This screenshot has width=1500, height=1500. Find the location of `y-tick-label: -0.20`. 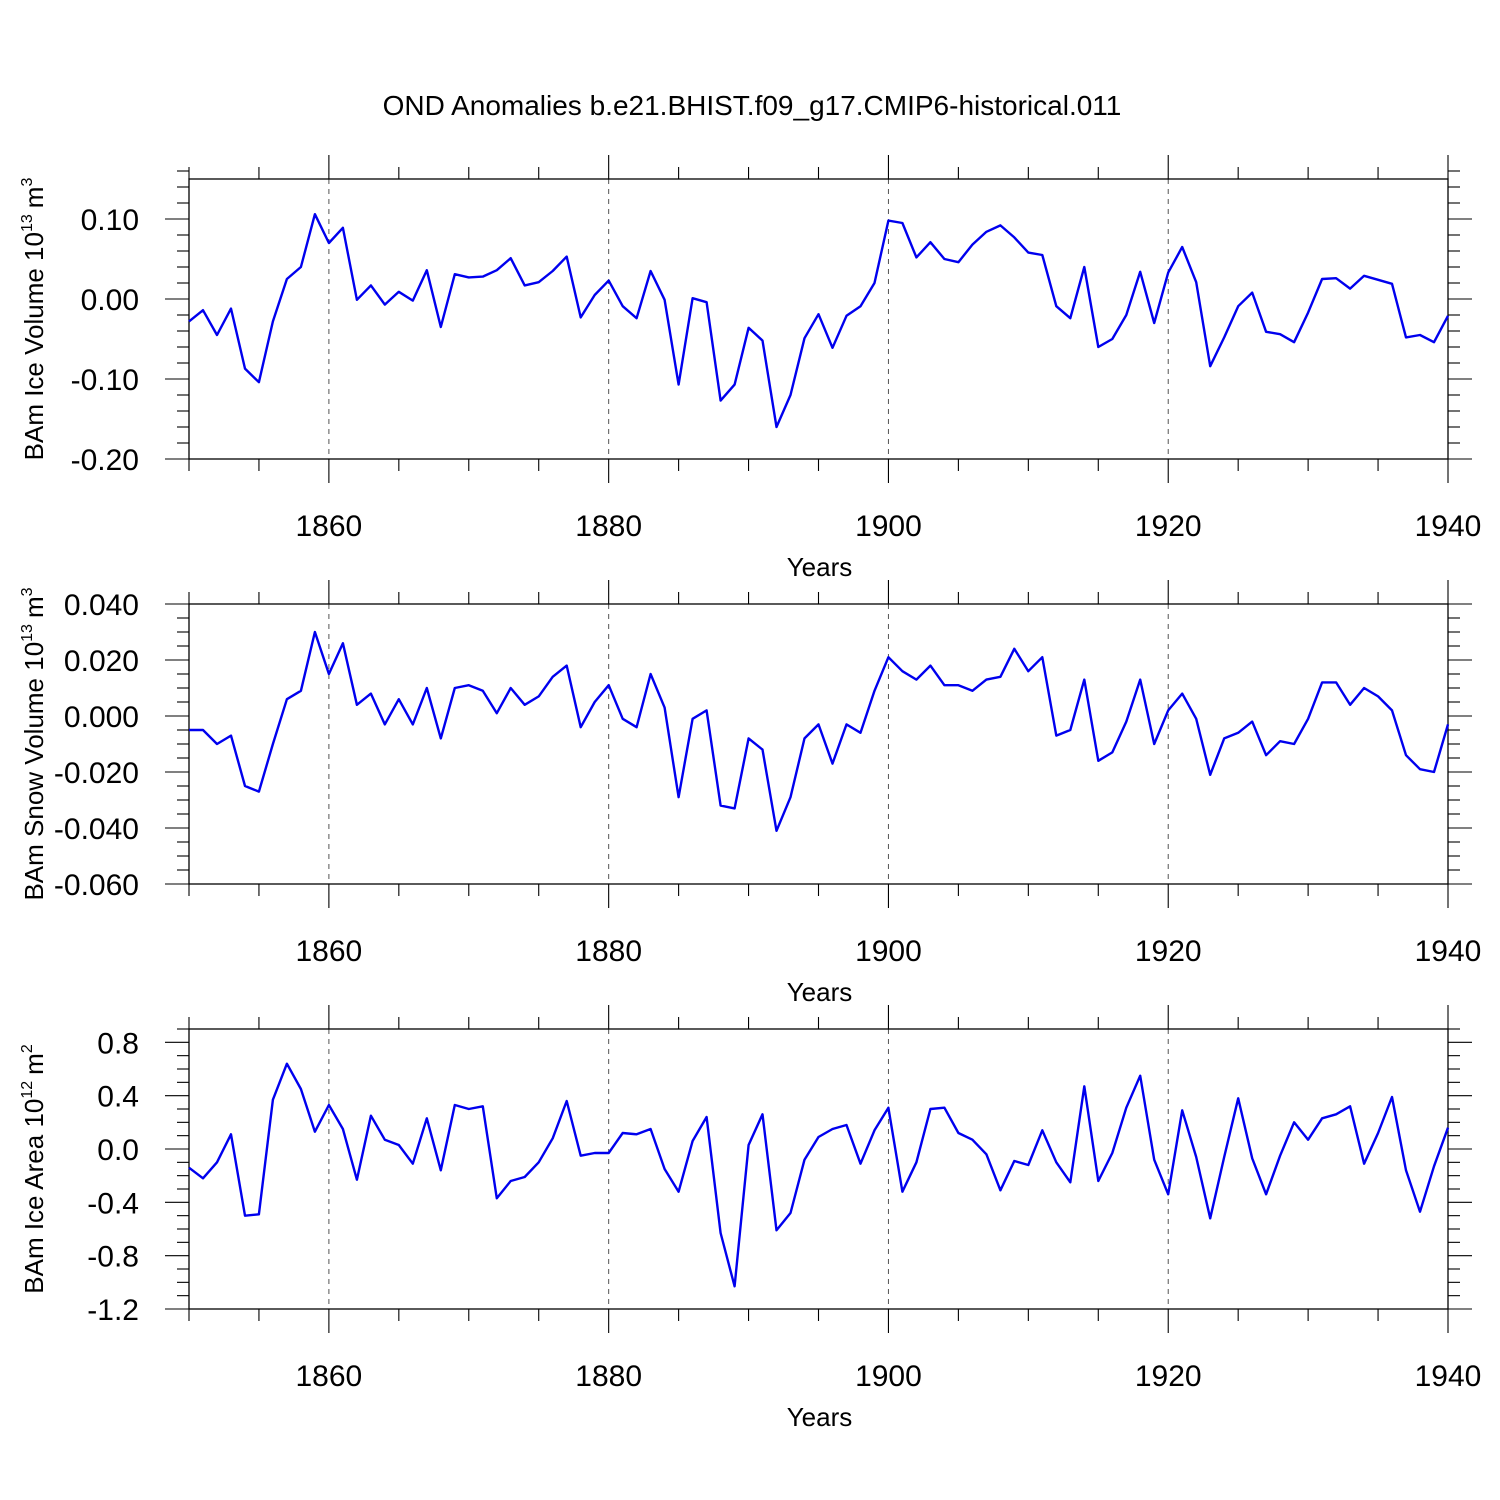

y-tick-label: -0.20 is located at coordinates (105, 460).